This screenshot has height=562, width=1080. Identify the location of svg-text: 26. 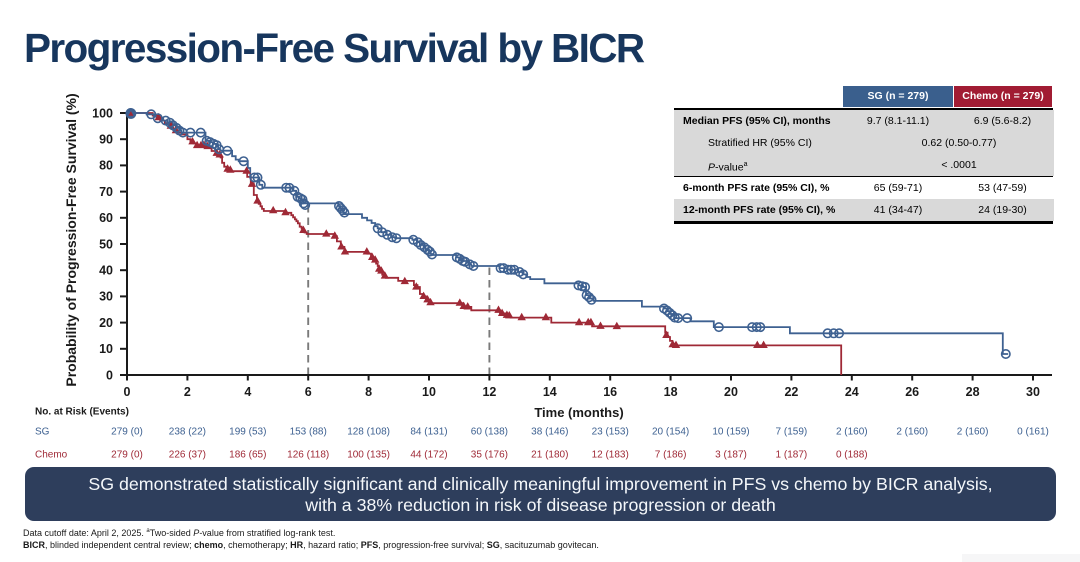
(912, 392).